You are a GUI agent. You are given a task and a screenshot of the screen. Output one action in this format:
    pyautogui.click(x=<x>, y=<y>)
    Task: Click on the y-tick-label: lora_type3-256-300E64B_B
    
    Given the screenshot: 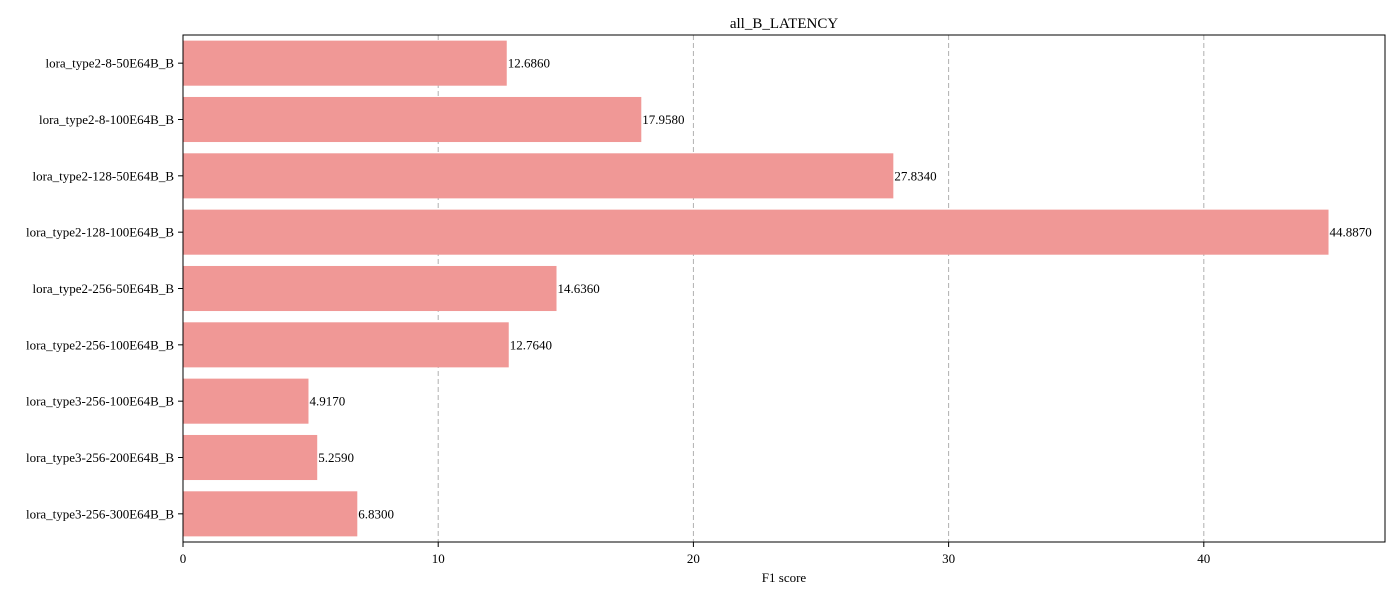 What is the action you would take?
    pyautogui.click(x=100, y=513)
    